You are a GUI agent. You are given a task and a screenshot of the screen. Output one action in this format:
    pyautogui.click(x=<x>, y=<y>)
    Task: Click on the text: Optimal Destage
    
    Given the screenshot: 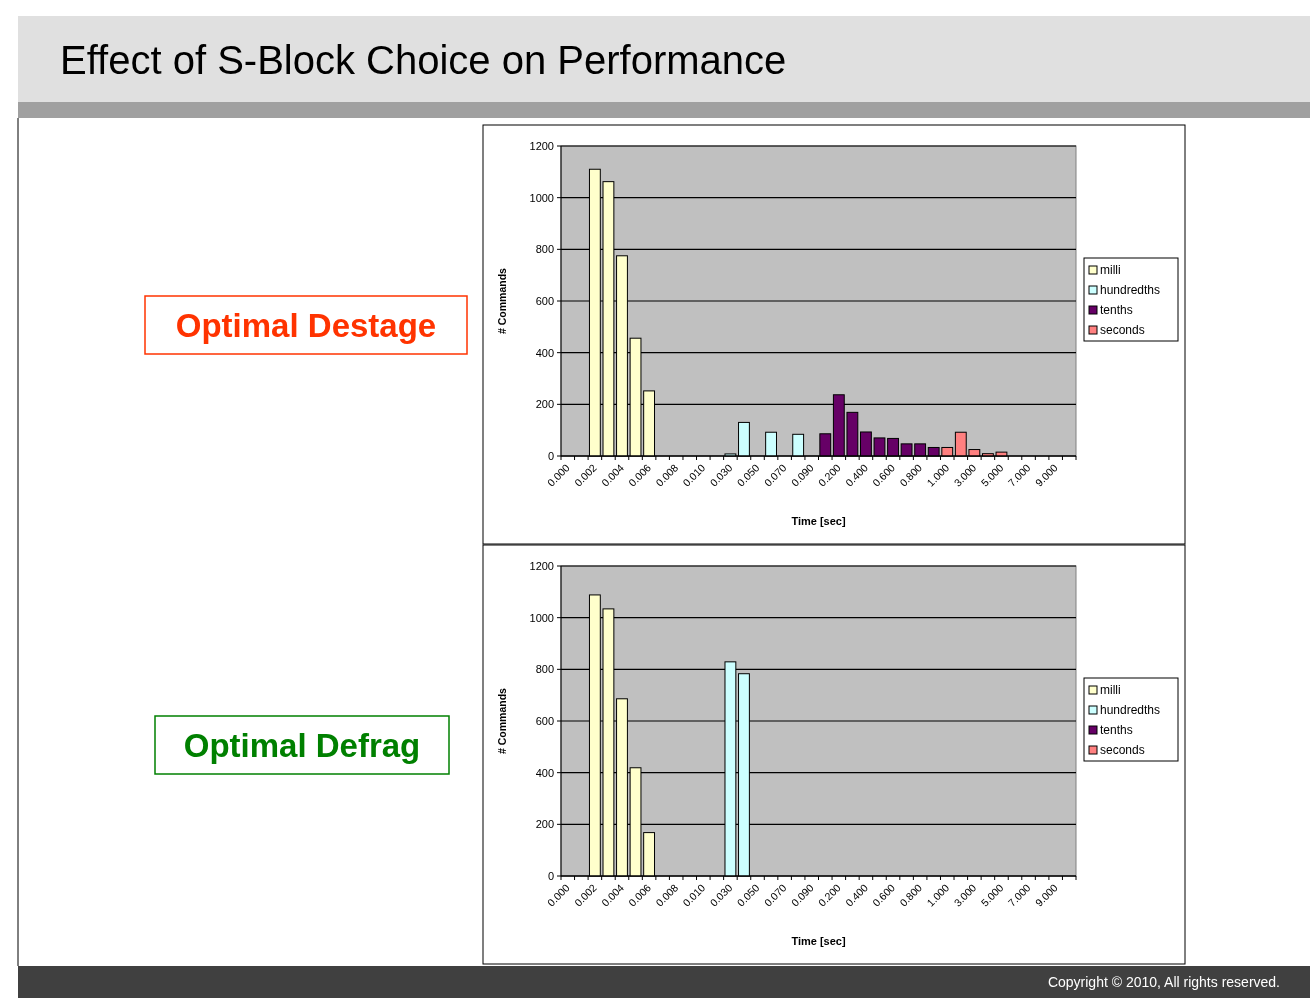 What is the action you would take?
    pyautogui.click(x=306, y=325)
    